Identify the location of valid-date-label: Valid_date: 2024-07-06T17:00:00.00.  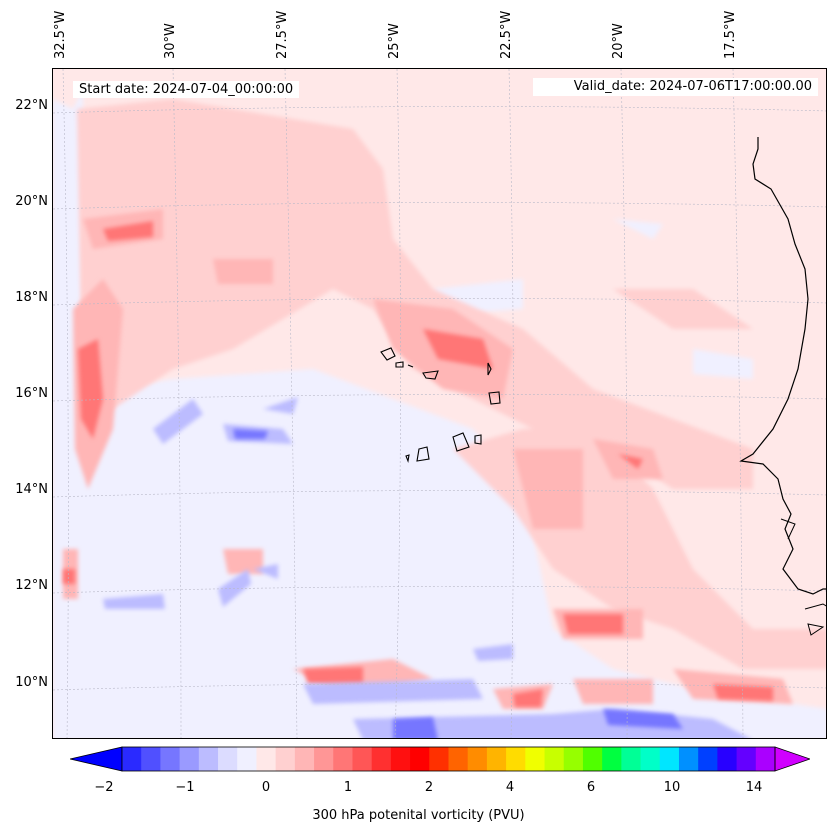
(692, 86).